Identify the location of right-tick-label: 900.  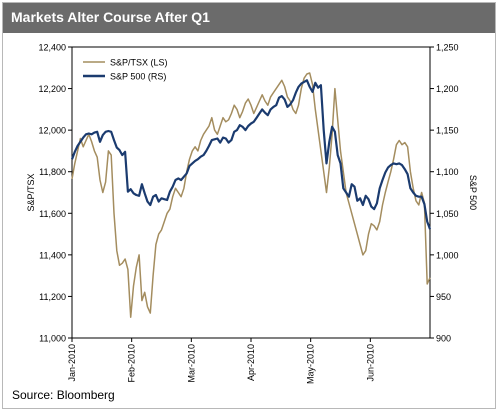
(443, 339).